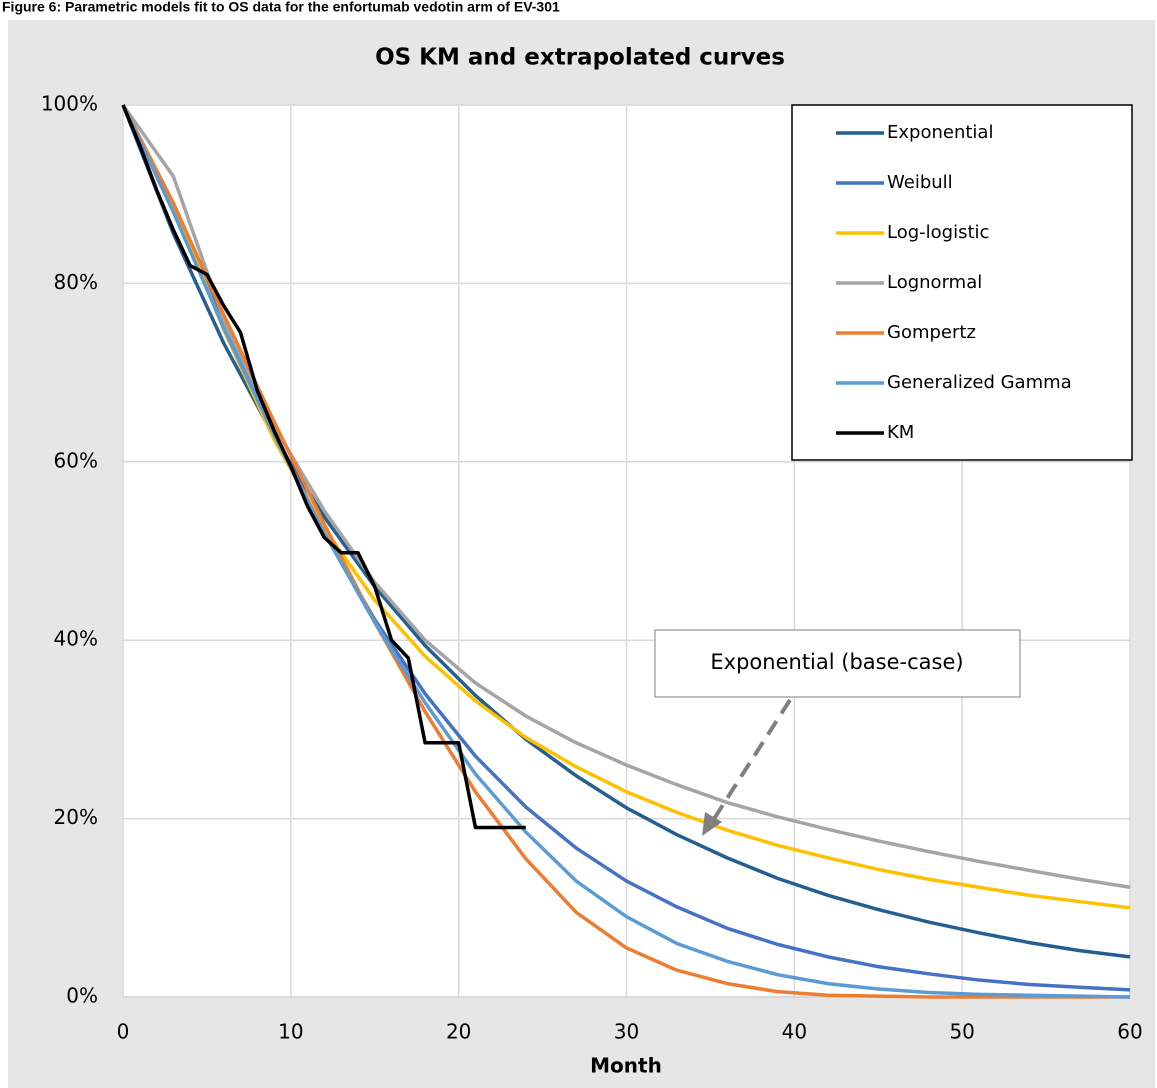  I want to click on y-tick-label: 60%, so click(76, 460).